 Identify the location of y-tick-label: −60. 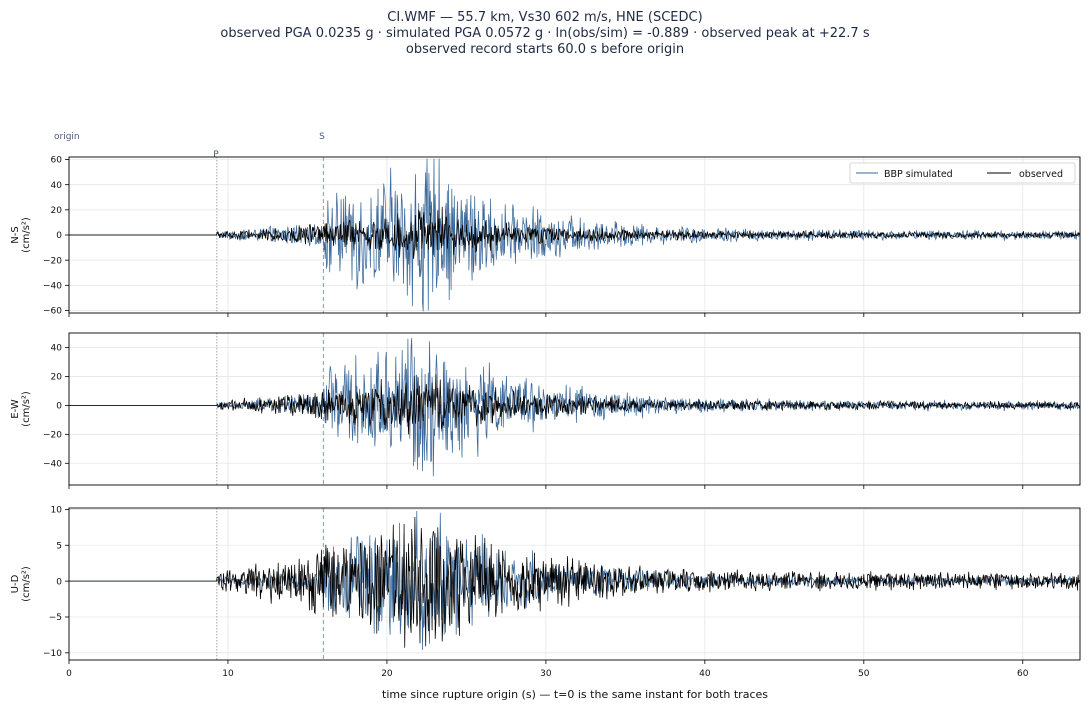
(52, 312).